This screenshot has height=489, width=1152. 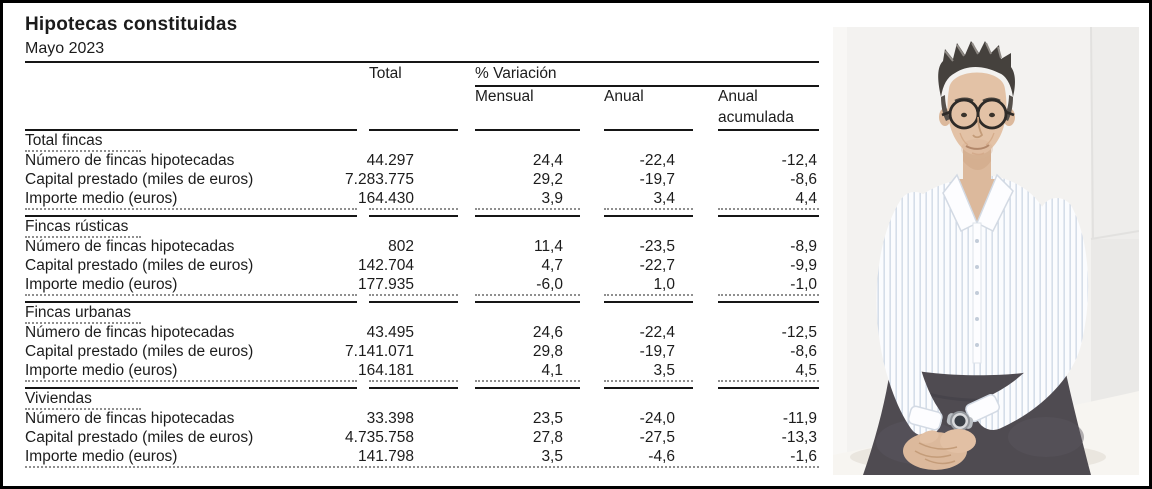 I want to click on cell-acumulada: -11,9, so click(x=799, y=418).